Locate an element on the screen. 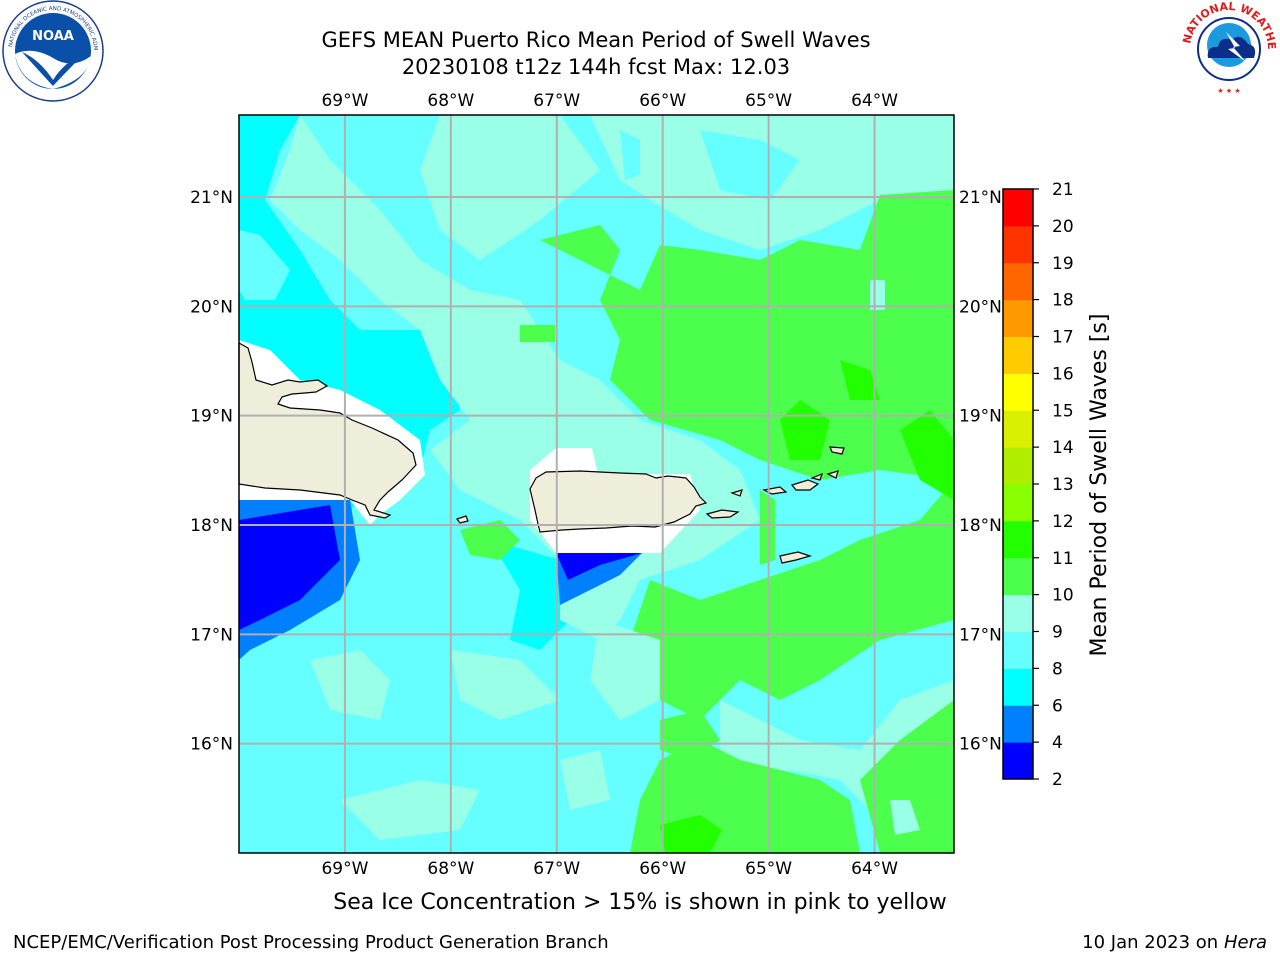 Image resolution: width=1280 pixels, height=960 pixels. lat-labels-left: 21°N 20°N 19°N 18°N 17°N 16°N is located at coordinates (211, 471).